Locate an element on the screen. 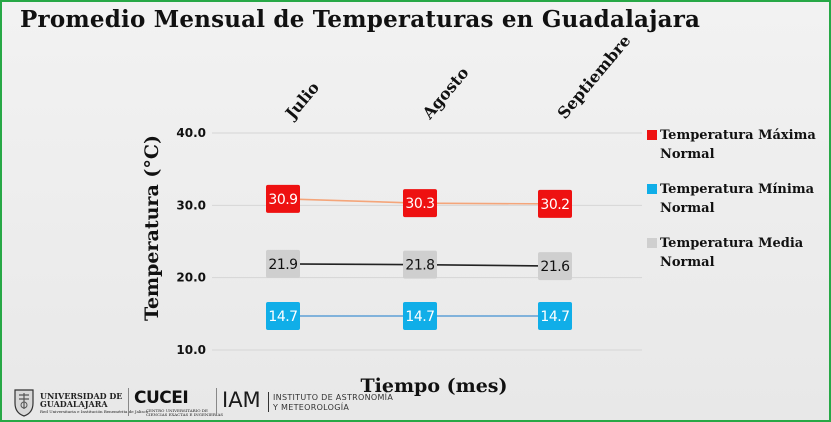 This screenshot has width=831, height=422. legend-item-media: Temperatura Media Normal is located at coordinates (737, 253).